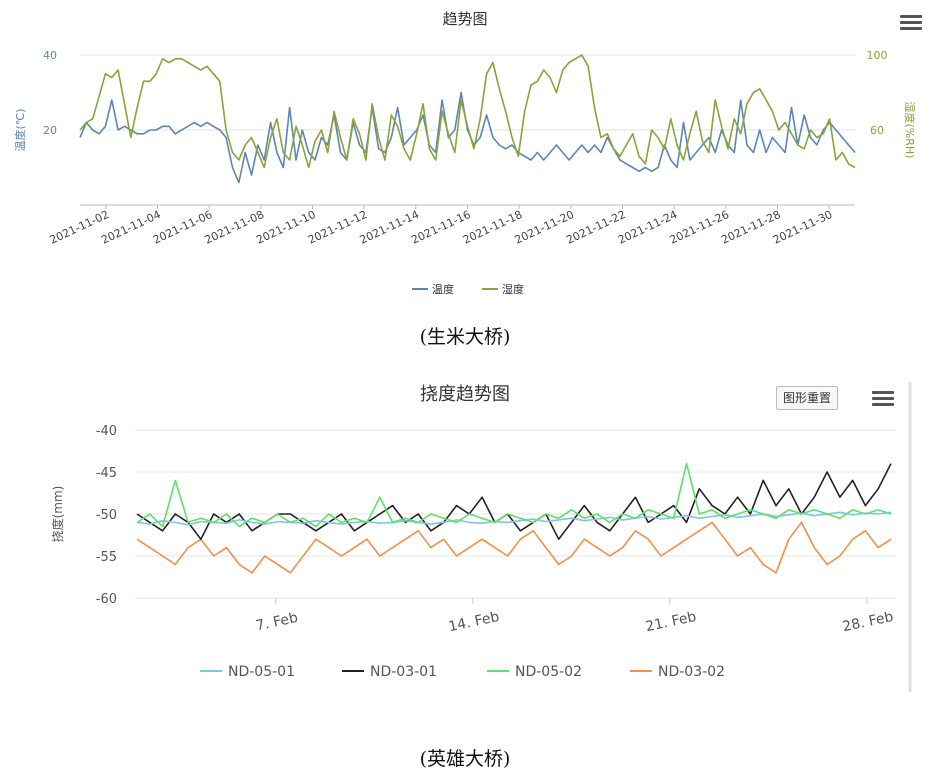 This screenshot has width=930, height=772. What do you see at coordinates (474, 622) in the screenshot?
I see `x-tick-label: 14. Feb` at bounding box center [474, 622].